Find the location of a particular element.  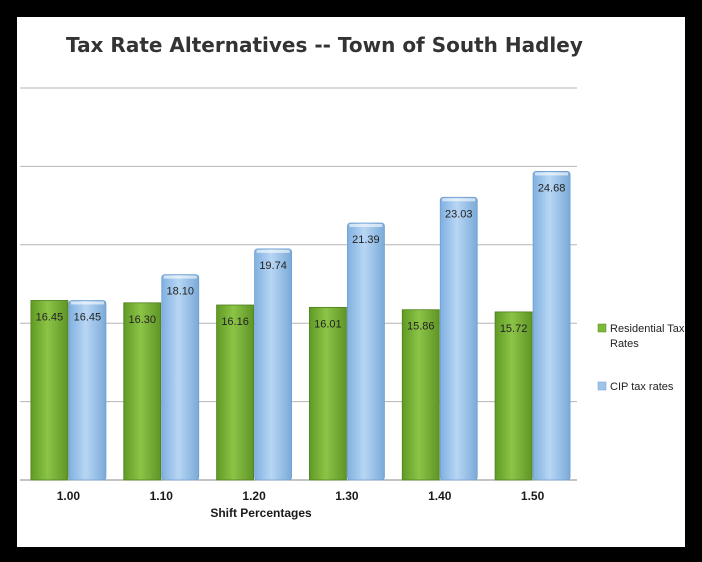

data-label-cip: 18.10 is located at coordinates (180, 292).